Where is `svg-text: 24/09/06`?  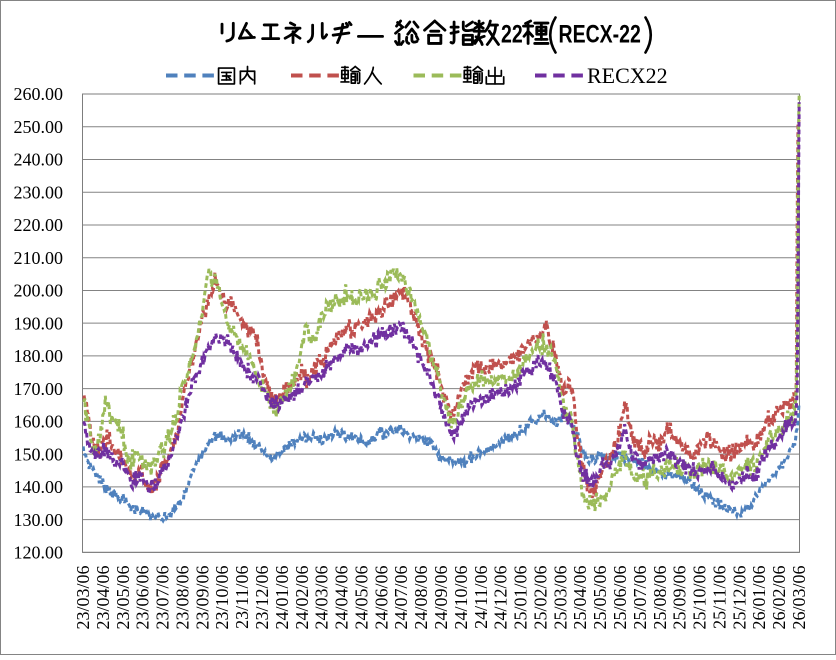
svg-text: 24/09/06 is located at coordinates (441, 598).